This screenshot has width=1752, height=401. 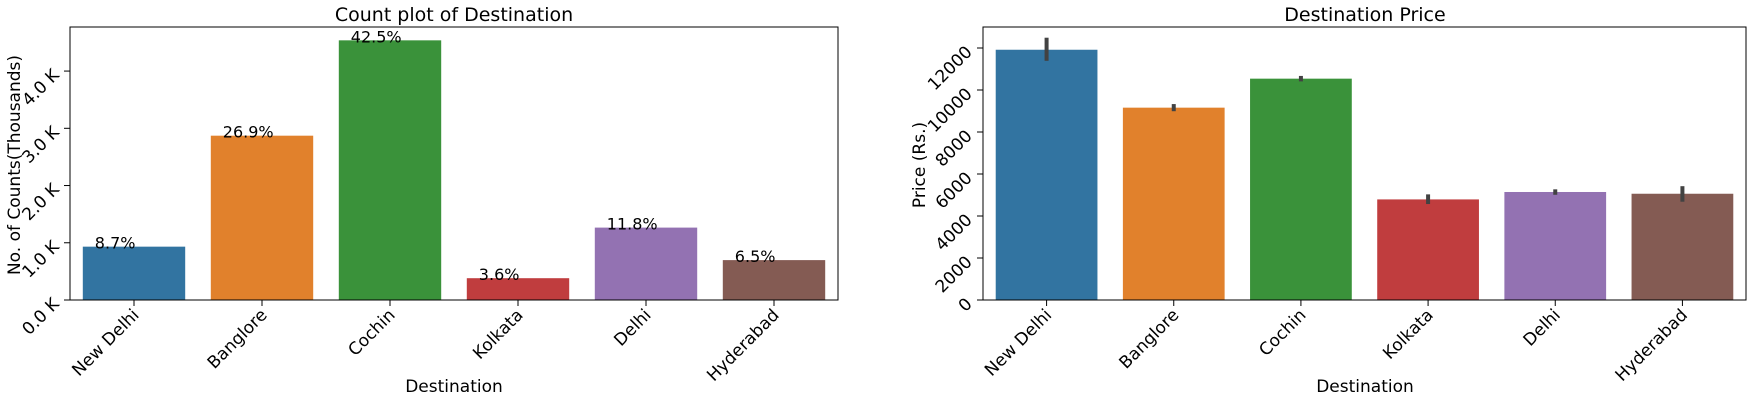 I want to click on chart-title: Destination Price, so click(x=1364, y=15).